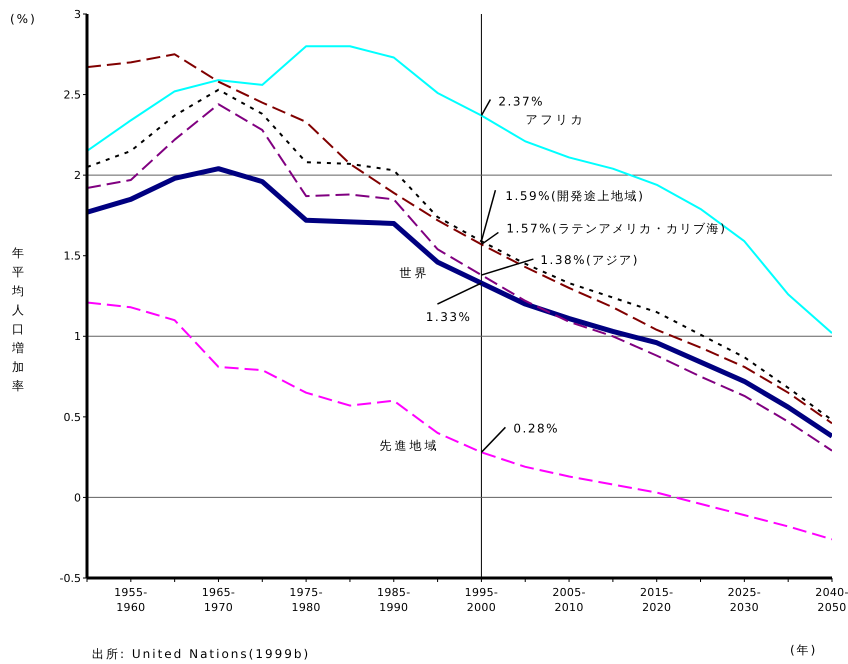 The height and width of the screenshot is (664, 848). Describe the element at coordinates (569, 600) in the screenshot. I see `x-tick-label: 2005-2010` at that location.